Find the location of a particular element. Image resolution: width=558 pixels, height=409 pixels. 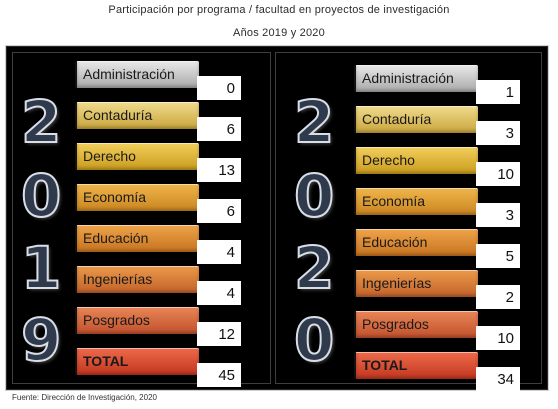

row-value: 2 is located at coordinates (498, 297).